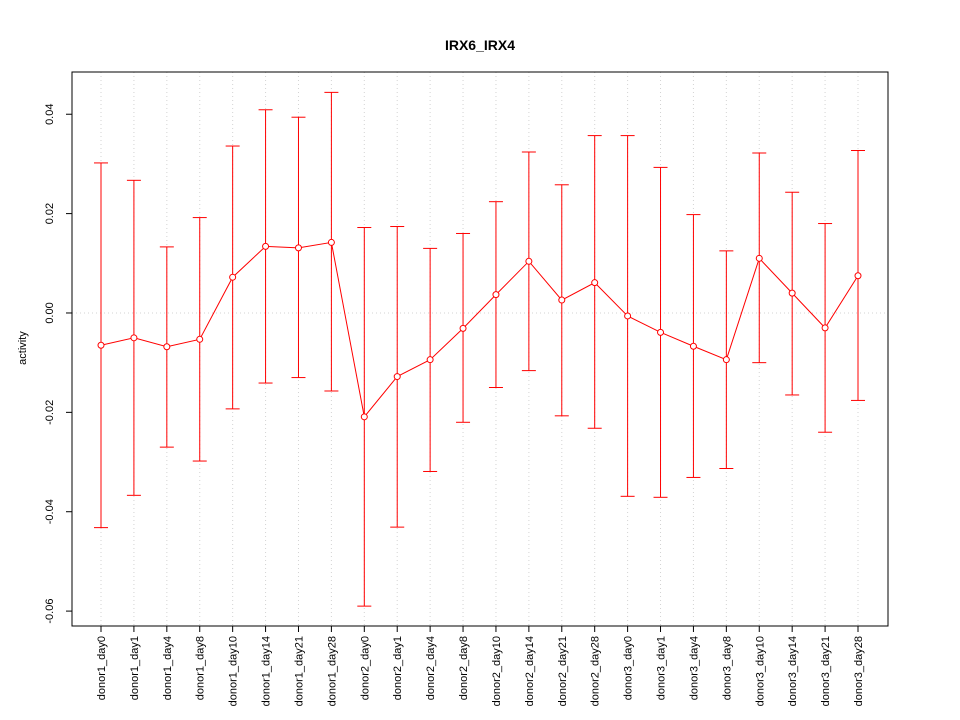 The height and width of the screenshot is (720, 960). Describe the element at coordinates (497, 671) in the screenshot. I see `x-tick-label: donor2_day10` at that location.